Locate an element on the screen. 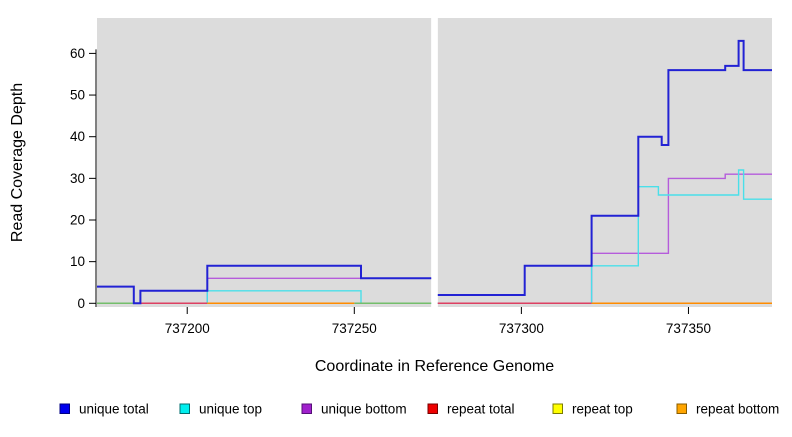 This screenshot has height=437, width=792. y-tick-label-0: 0 is located at coordinates (81, 303).